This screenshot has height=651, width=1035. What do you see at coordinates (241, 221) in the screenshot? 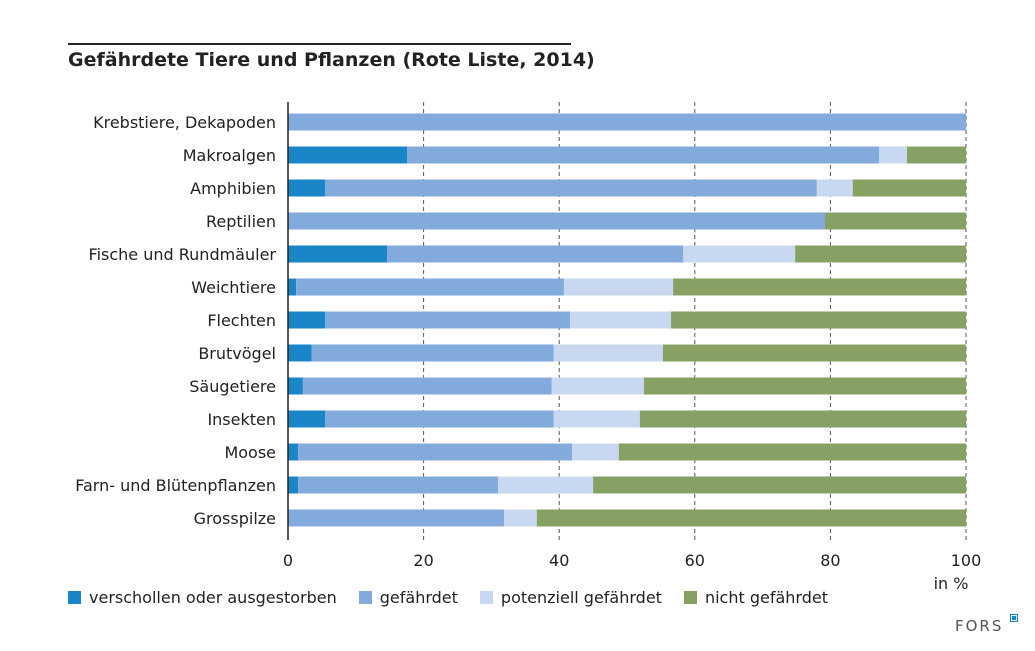
I see `category-label: Reptilien` at bounding box center [241, 221].